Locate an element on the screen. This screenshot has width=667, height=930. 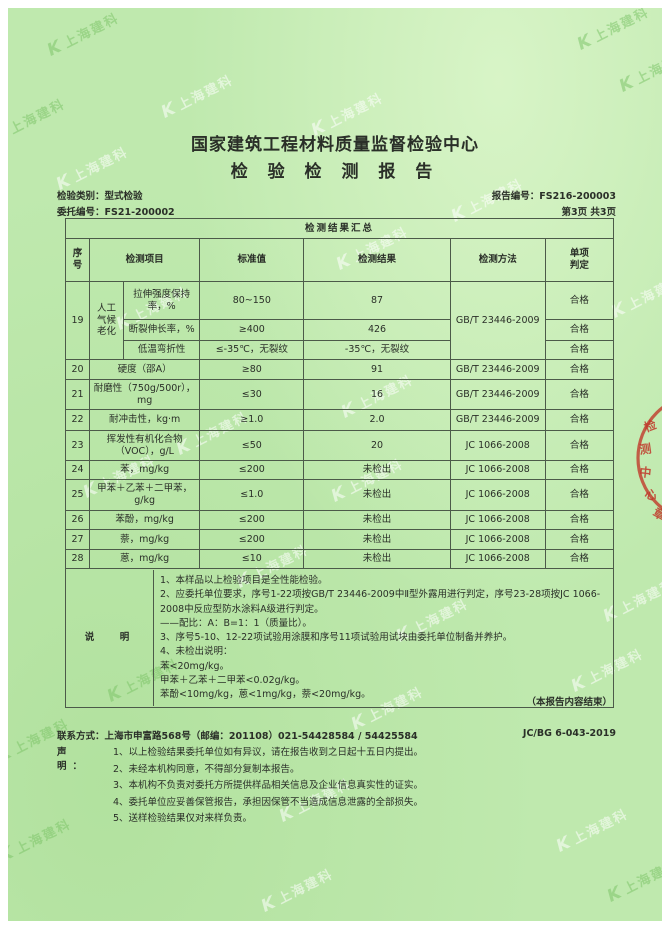
table-row: 20 硬度（邵A） ≥80 91 GB/T 23446-2009 合格 is located at coordinates (339, 369).